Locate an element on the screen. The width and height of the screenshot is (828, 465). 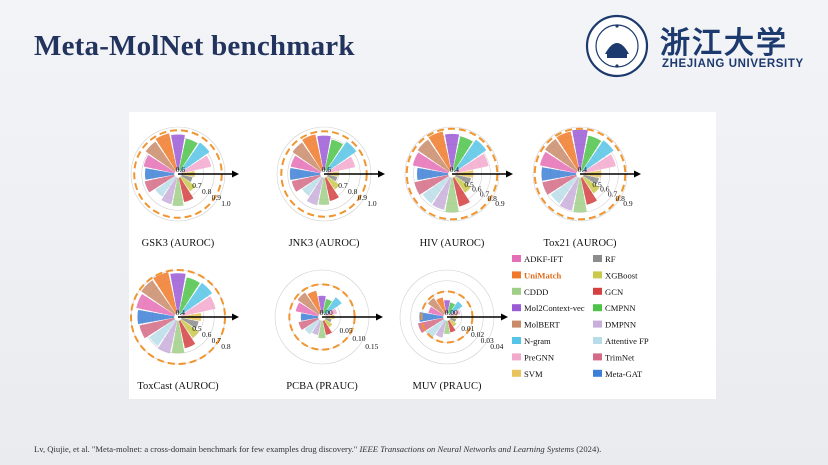
legend-item: MolBERT is located at coordinates (536, 325).